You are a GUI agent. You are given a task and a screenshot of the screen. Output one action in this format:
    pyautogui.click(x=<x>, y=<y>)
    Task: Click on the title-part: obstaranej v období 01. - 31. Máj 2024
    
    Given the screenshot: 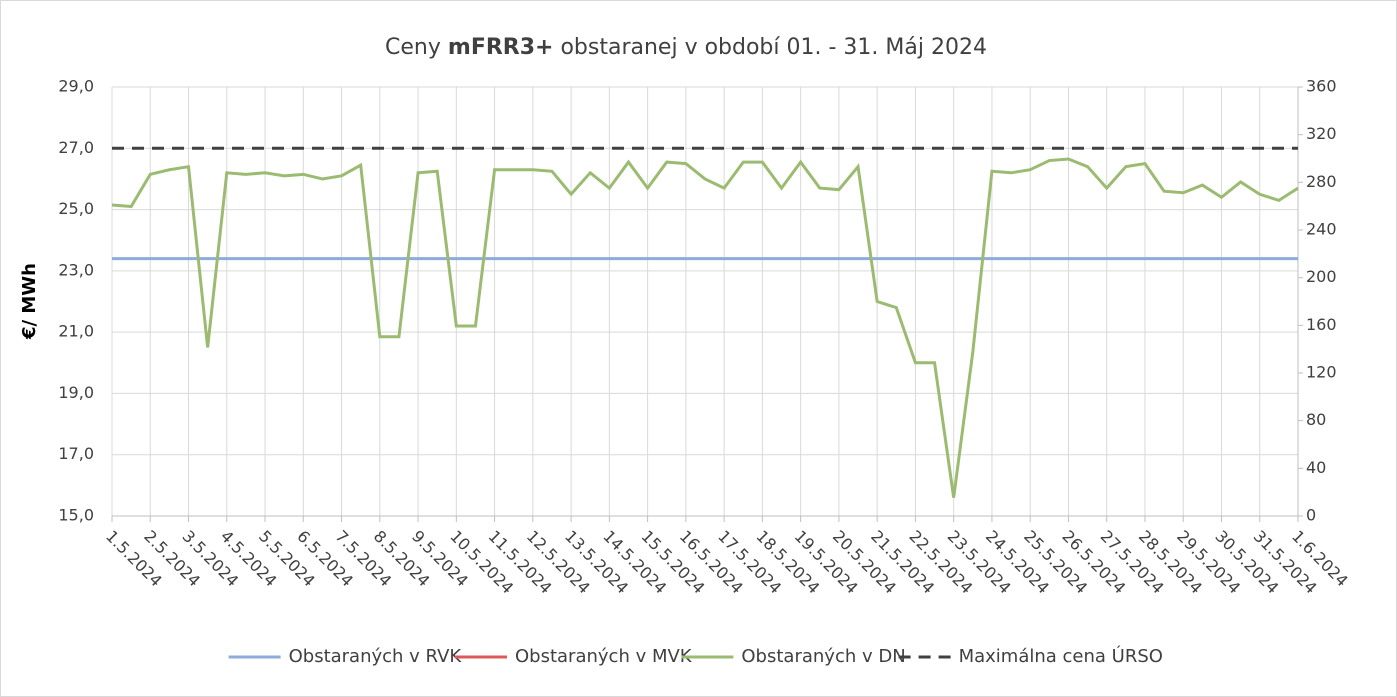 What is the action you would take?
    pyautogui.click(x=769, y=47)
    